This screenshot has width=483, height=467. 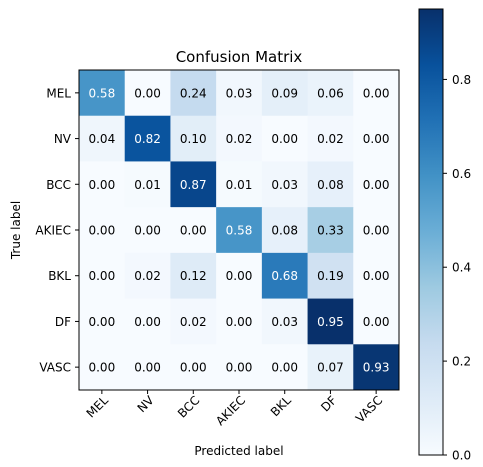 I want to click on colorbar-tick-label: 0.2, so click(x=461, y=362).